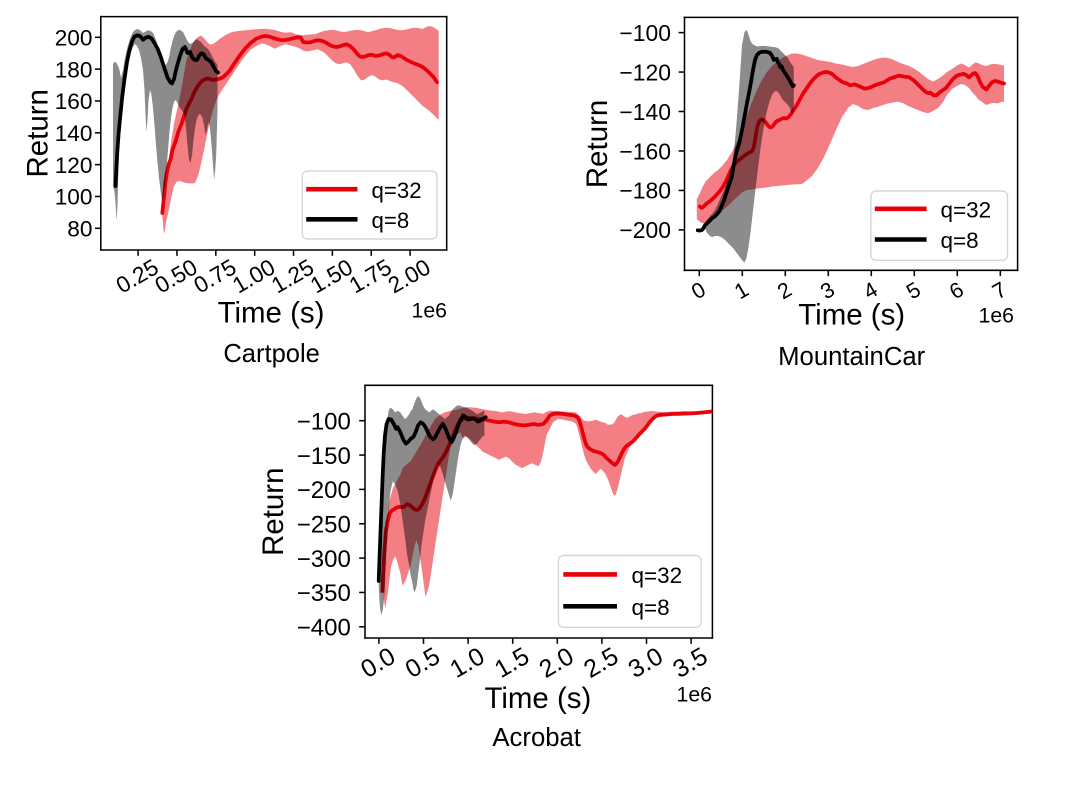  Describe the element at coordinates (324, 628) in the screenshot. I see `svg-text: −400` at that location.